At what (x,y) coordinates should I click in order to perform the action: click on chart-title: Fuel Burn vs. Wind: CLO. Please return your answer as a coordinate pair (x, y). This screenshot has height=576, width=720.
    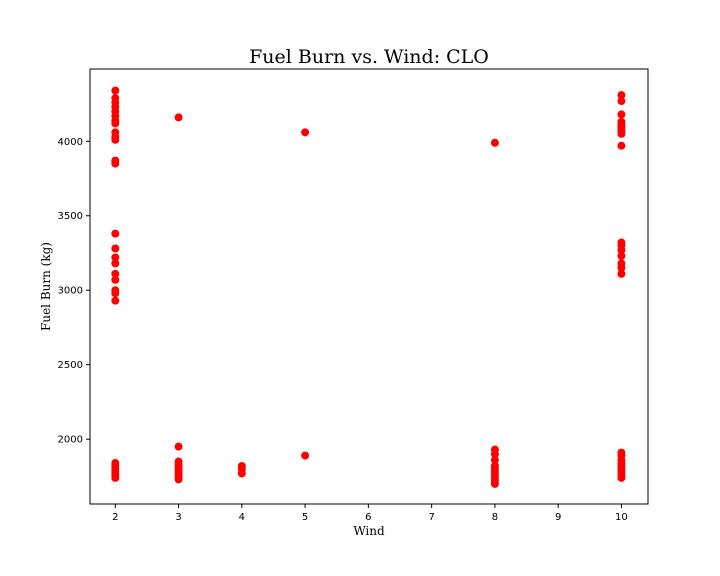
    Looking at the image, I should click on (369, 57).